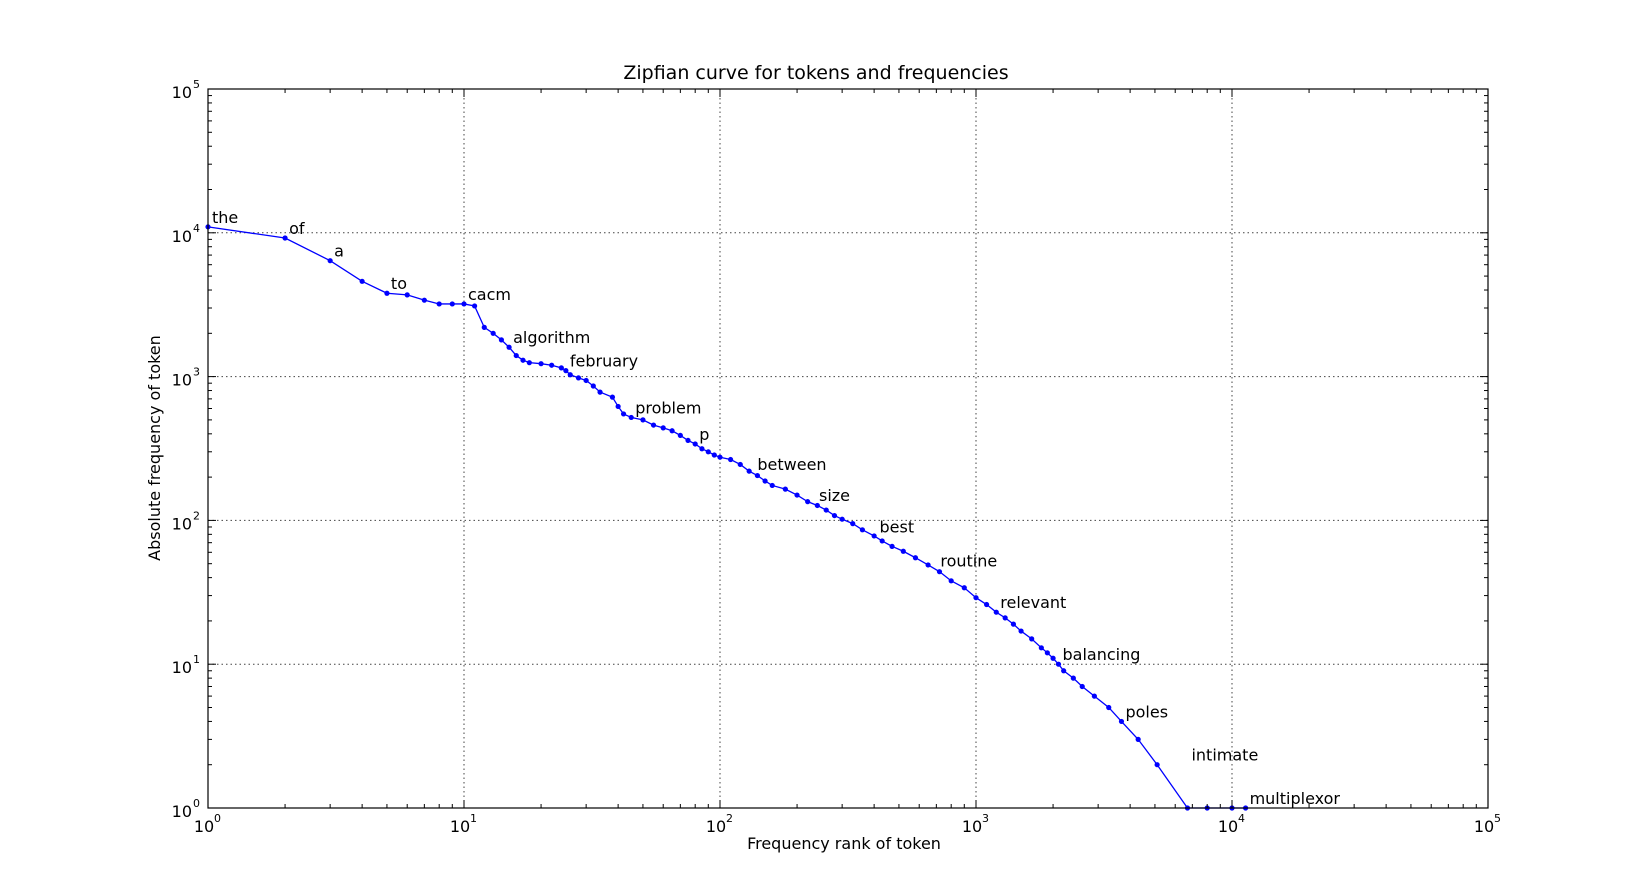  Describe the element at coordinates (968, 560) in the screenshot. I see `token-annotation: routine` at that location.